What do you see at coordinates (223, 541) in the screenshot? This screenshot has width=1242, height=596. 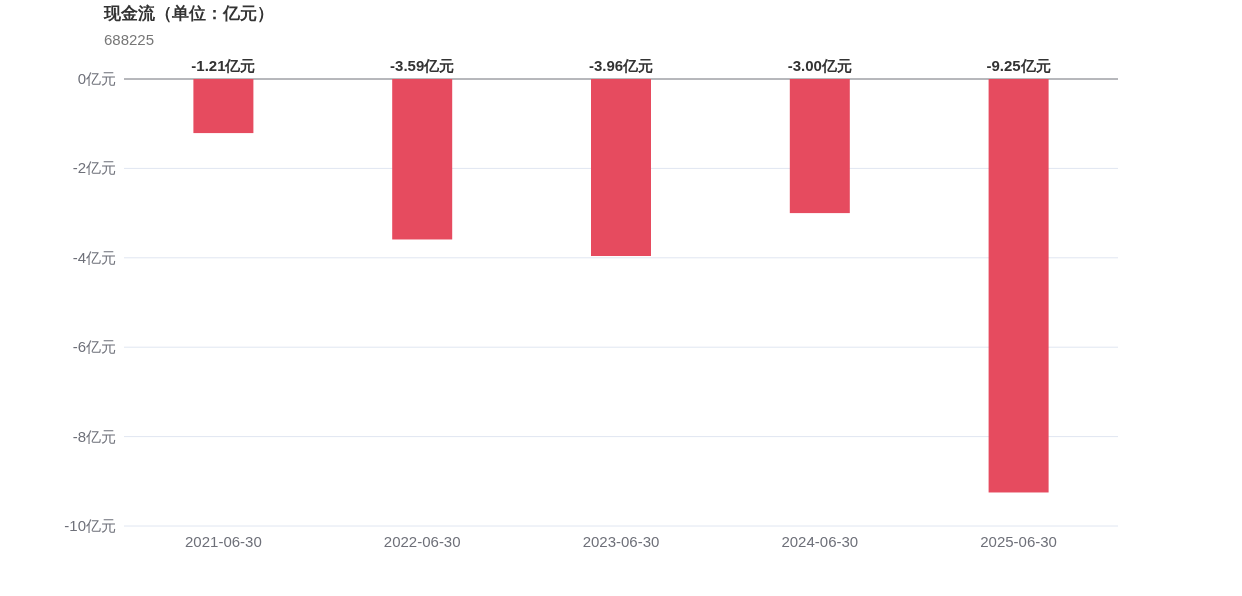 I see `x-tick-label: 2021-06-30` at bounding box center [223, 541].